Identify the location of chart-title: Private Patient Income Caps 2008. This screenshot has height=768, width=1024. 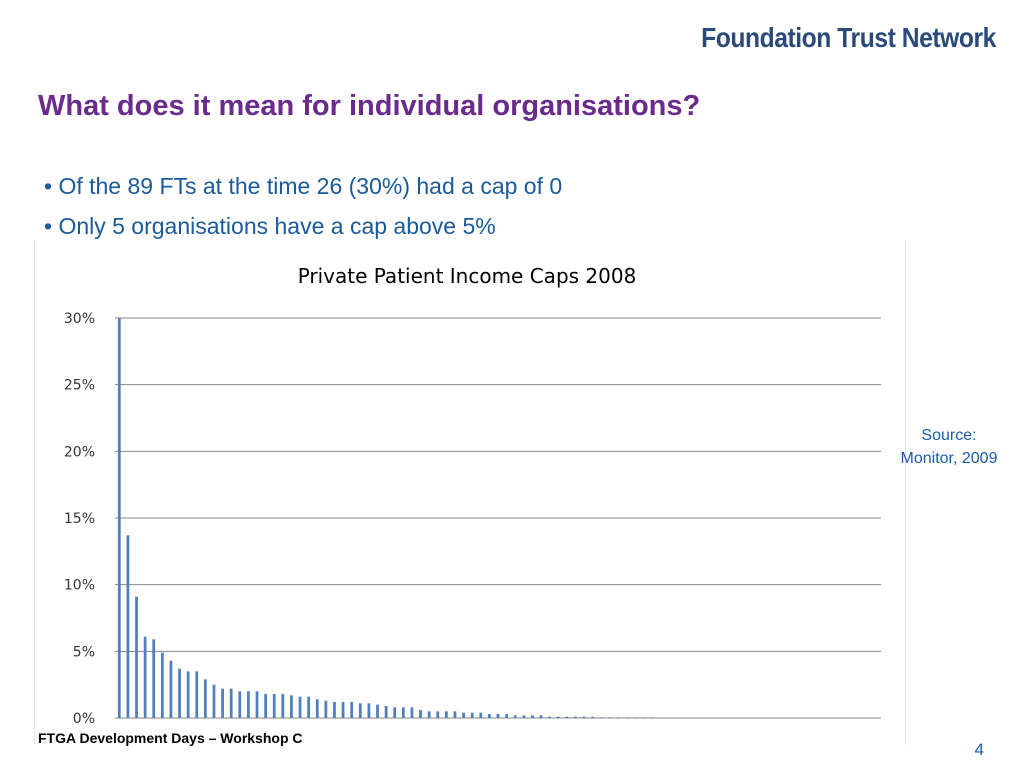
(467, 276).